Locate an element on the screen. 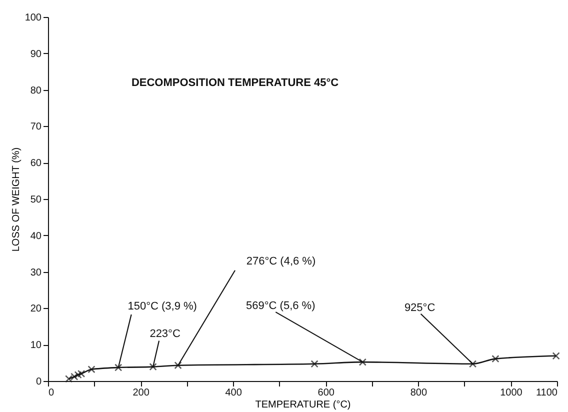  y-tick-label: 40 is located at coordinates (36, 236).